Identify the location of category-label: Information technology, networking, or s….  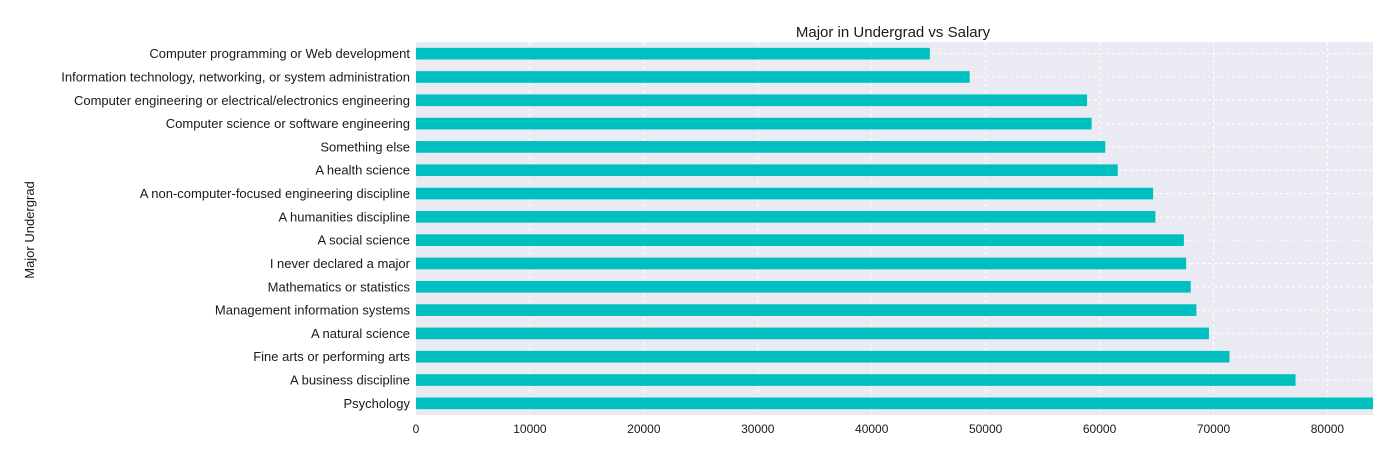
(235, 76).